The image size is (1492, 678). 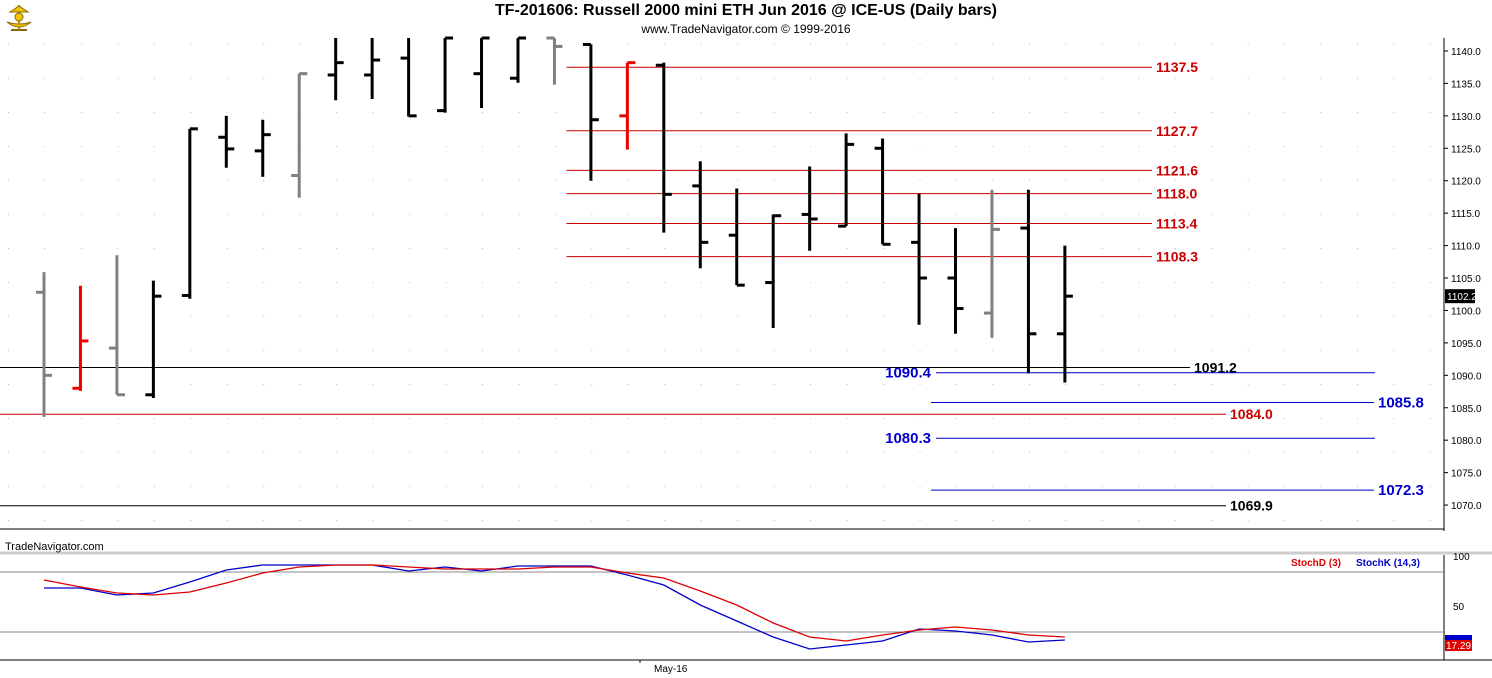 I want to click on stoch-plot-area, so click(x=722, y=607).